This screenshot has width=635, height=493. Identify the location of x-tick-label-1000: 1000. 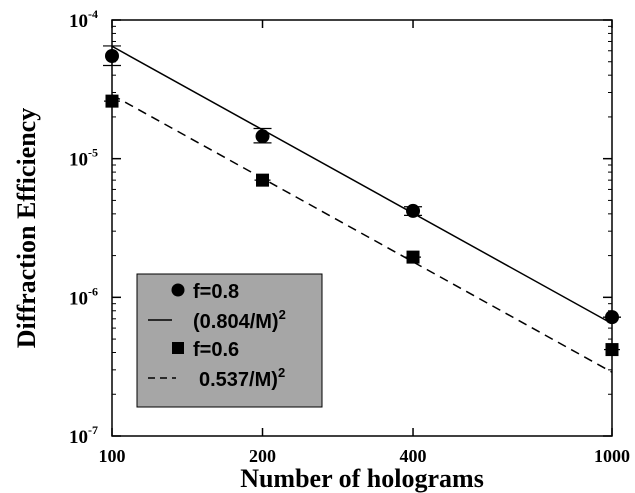
(612, 456).